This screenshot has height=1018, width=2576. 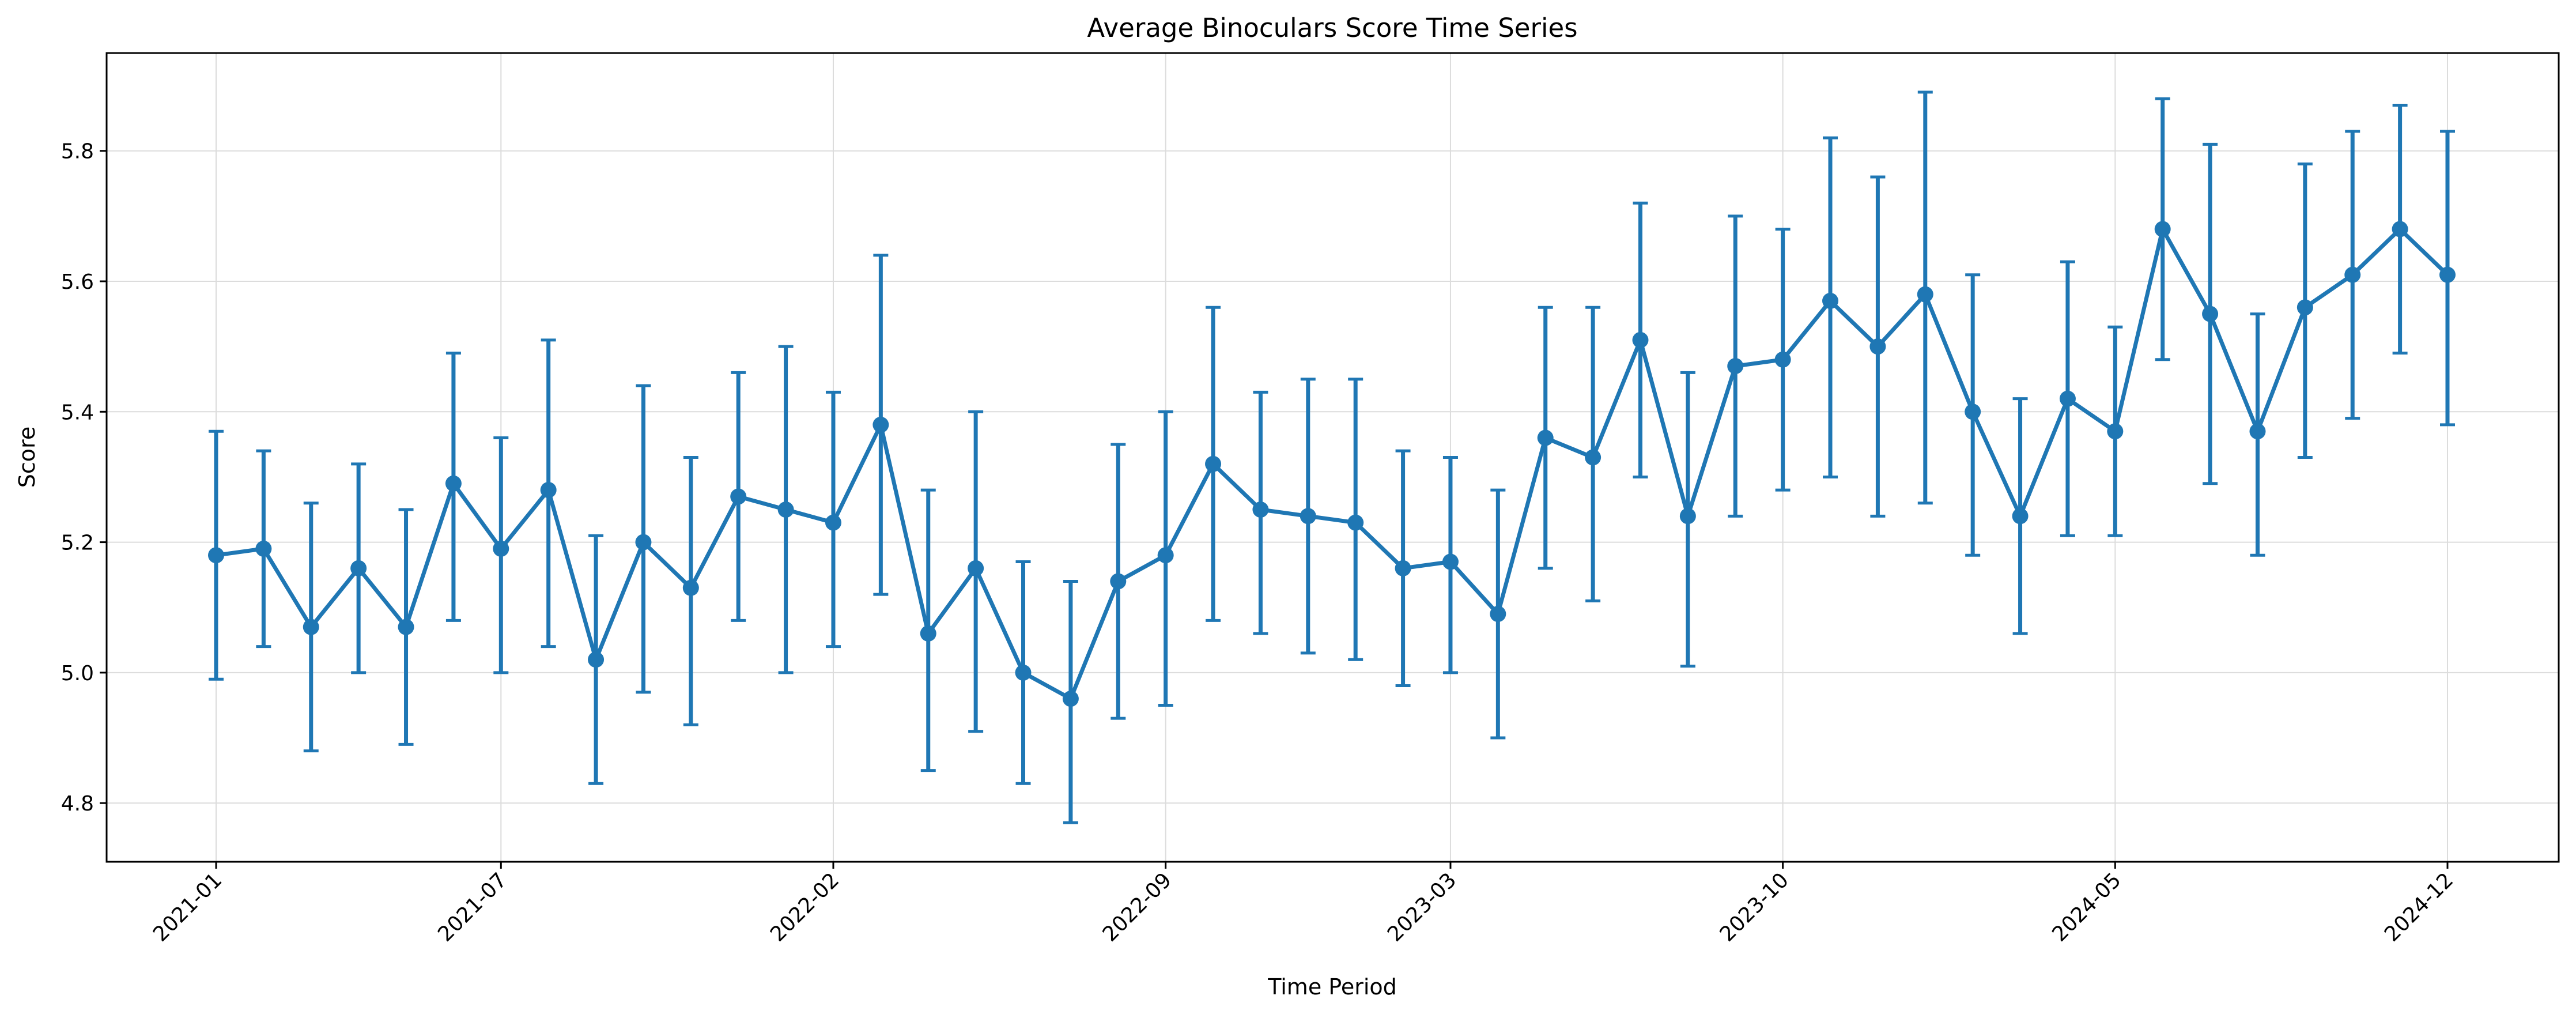 What do you see at coordinates (77, 282) in the screenshot?
I see `y-tick-label: 5.6` at bounding box center [77, 282].